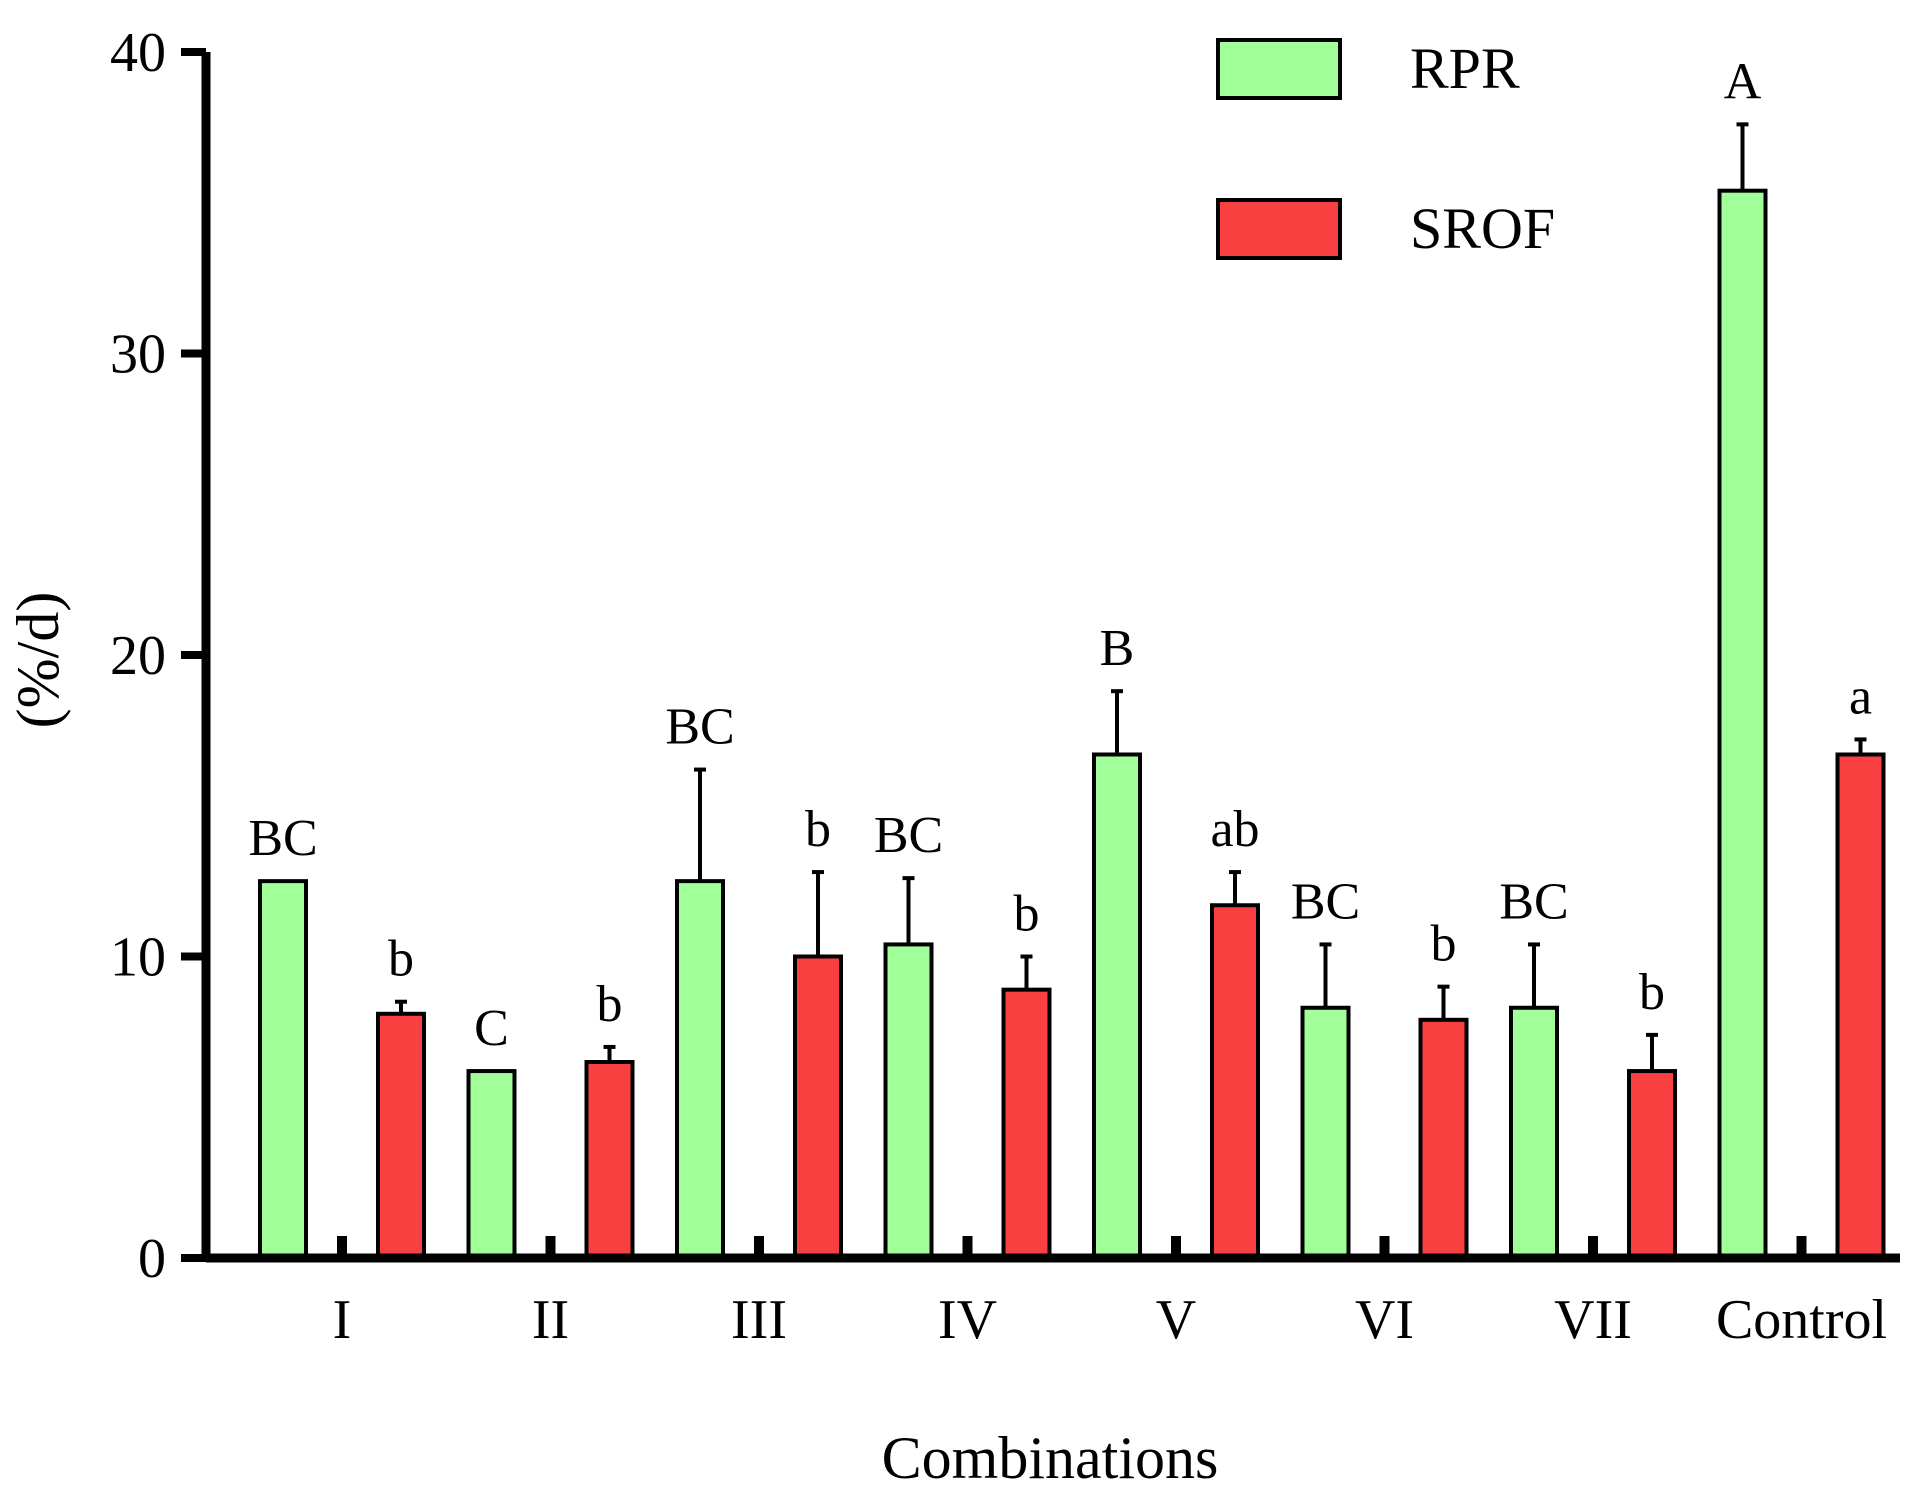 The height and width of the screenshot is (1498, 1913). Describe the element at coordinates (152, 1259) in the screenshot. I see `y-tick-label-0: 0` at that location.